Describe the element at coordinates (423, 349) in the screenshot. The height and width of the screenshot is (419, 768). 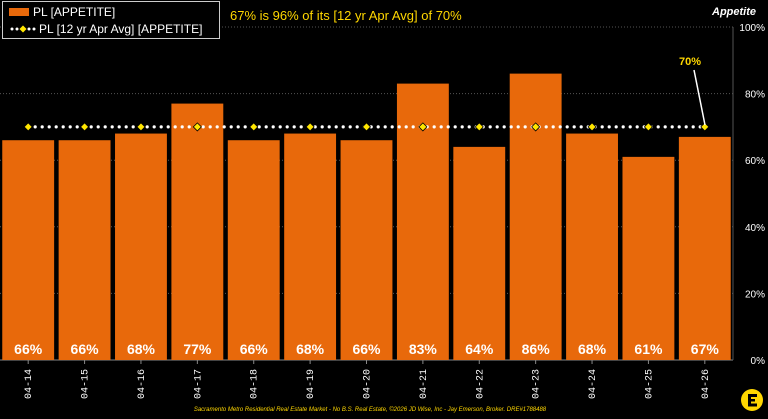
I see `bar-value-label: 83%` at that location.